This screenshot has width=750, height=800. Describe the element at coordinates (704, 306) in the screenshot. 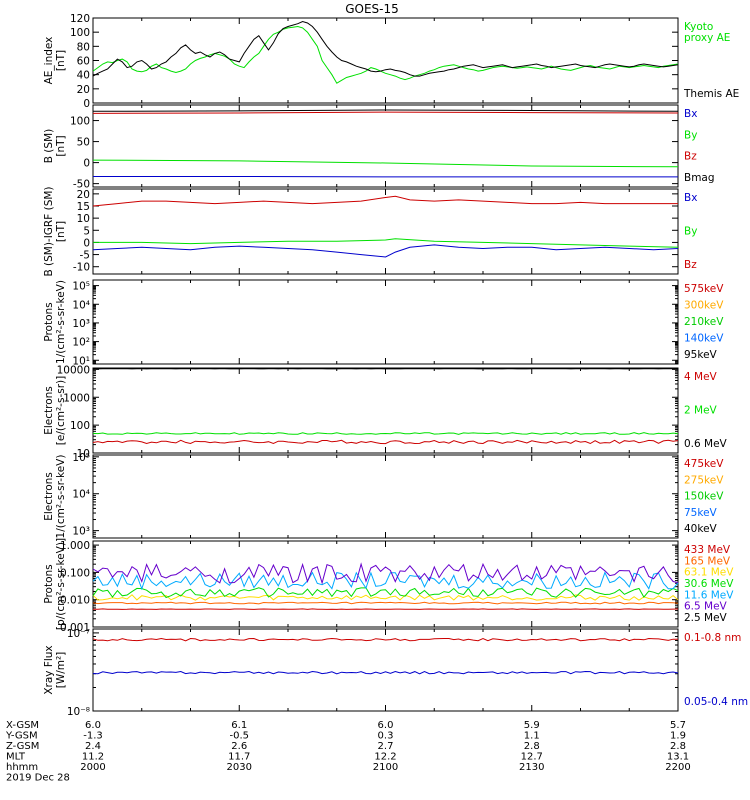

I see `legend-entry: 300keV` at that location.